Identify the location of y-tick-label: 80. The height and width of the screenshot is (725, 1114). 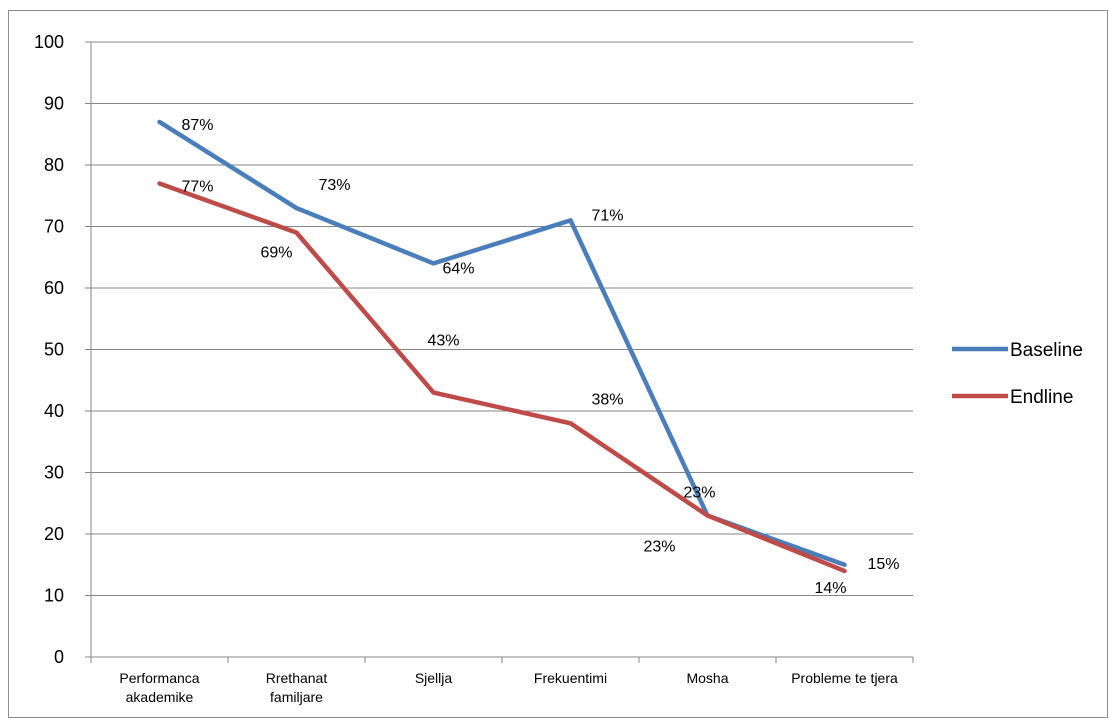
(54, 165).